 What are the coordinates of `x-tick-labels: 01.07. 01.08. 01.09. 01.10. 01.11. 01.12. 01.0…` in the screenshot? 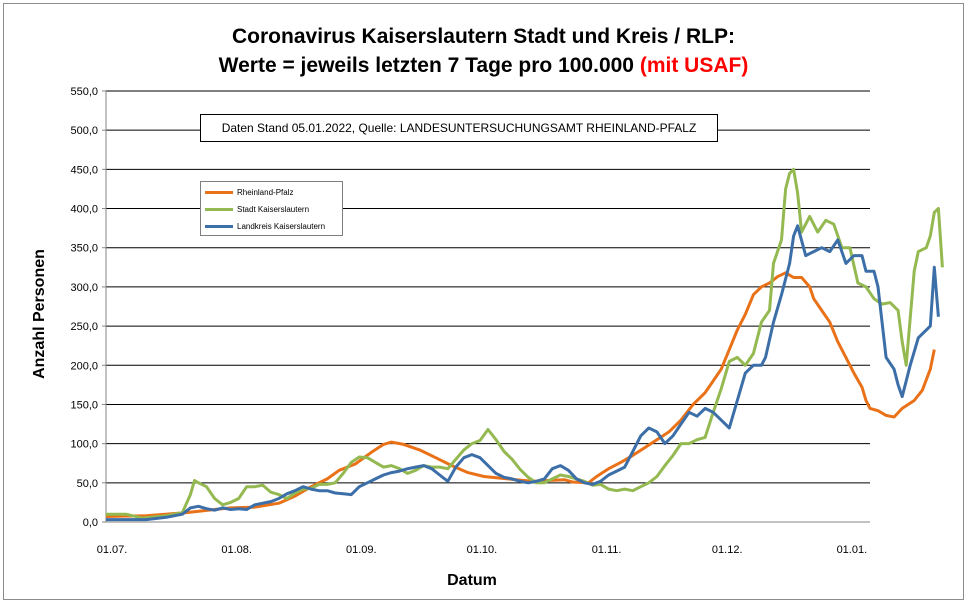 It's located at (482, 550).